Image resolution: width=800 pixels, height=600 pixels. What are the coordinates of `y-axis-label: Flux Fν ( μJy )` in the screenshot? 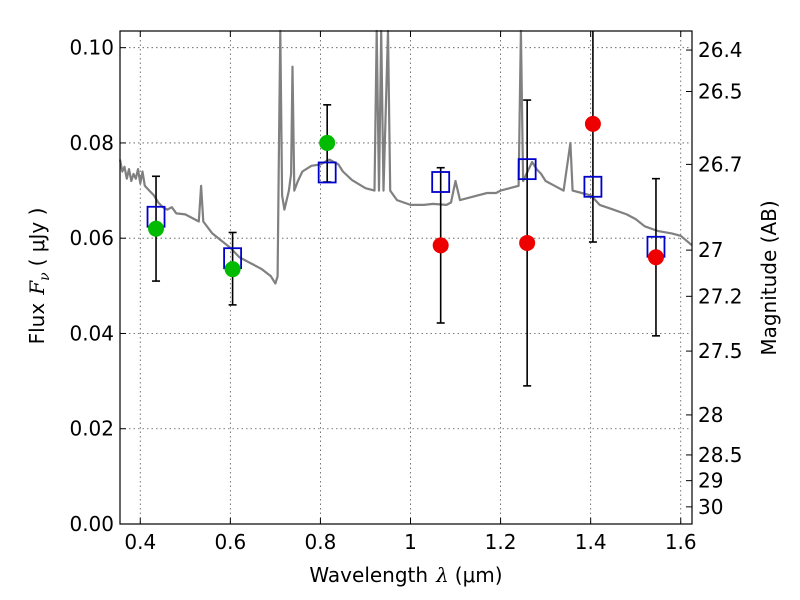 It's located at (39, 276).